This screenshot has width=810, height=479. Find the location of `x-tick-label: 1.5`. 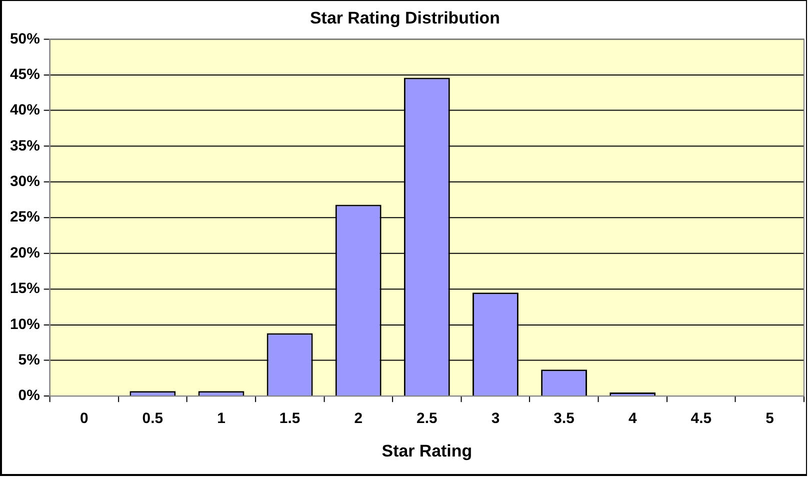

x-tick-label: 1.5 is located at coordinates (289, 419).